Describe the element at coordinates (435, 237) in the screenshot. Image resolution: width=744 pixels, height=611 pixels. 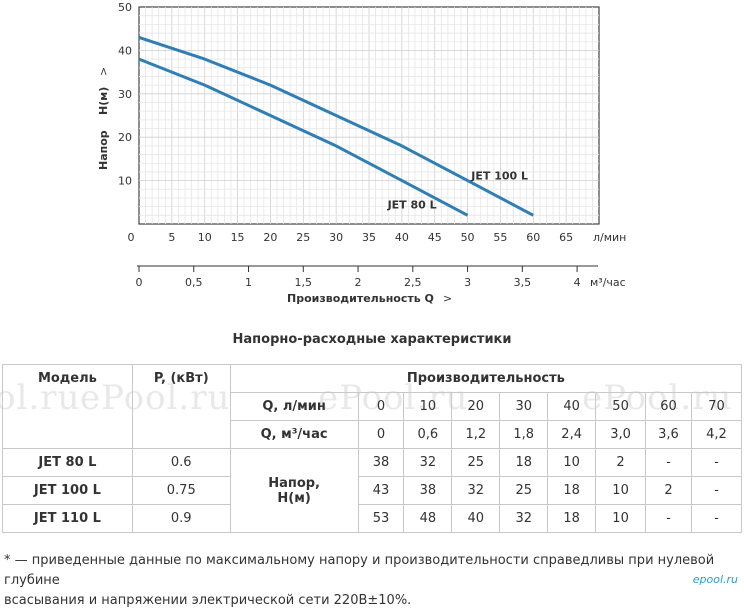
I see `x-top-tick-label: 45` at that location.